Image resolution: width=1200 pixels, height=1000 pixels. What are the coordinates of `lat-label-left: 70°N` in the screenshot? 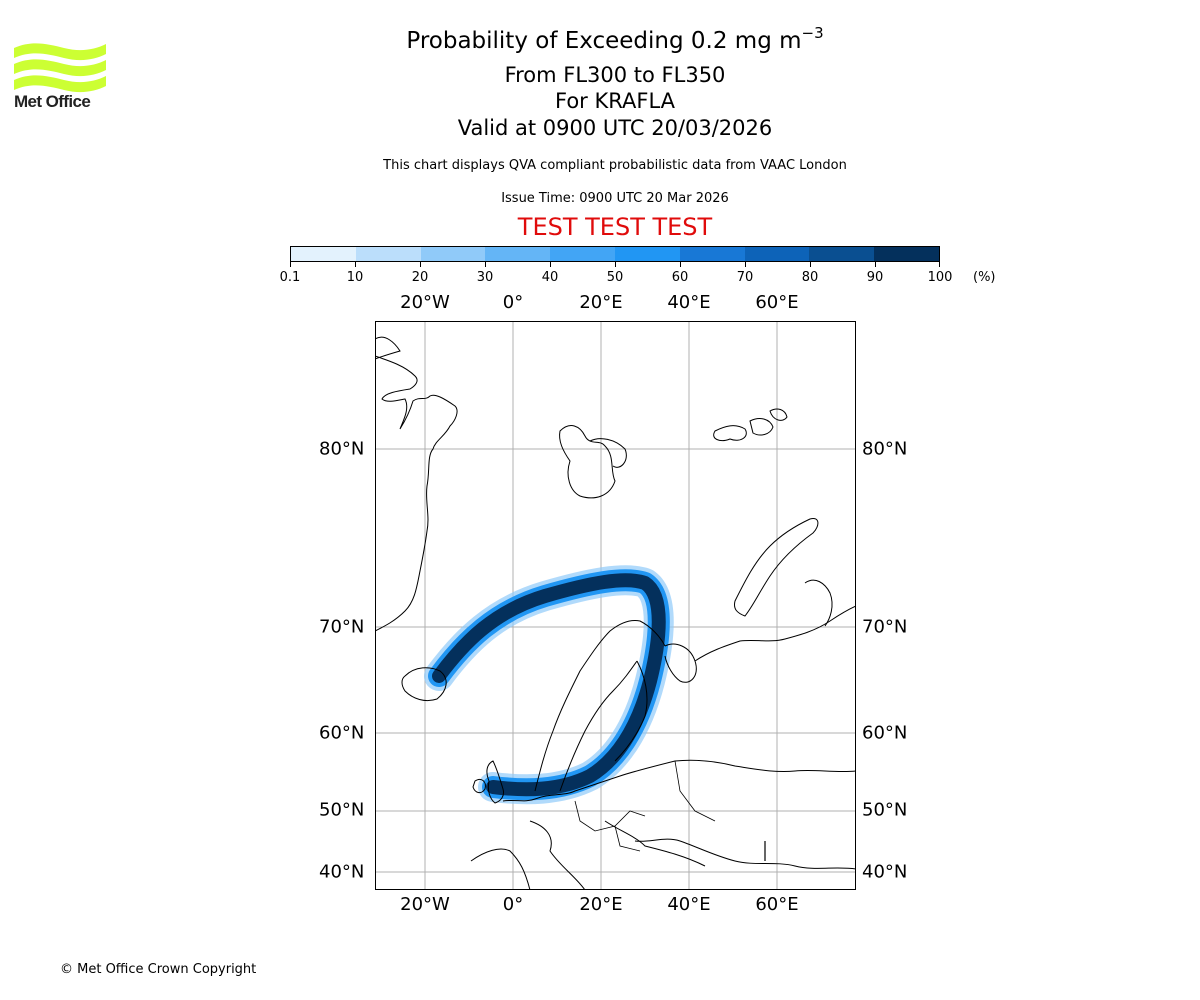 It's located at (342, 627).